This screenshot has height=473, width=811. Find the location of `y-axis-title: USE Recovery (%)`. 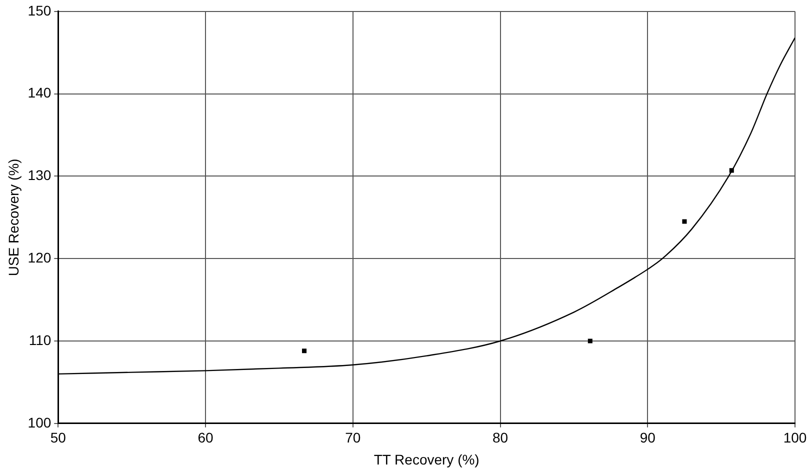

y-axis-title: USE Recovery (%) is located at coordinates (13, 217).